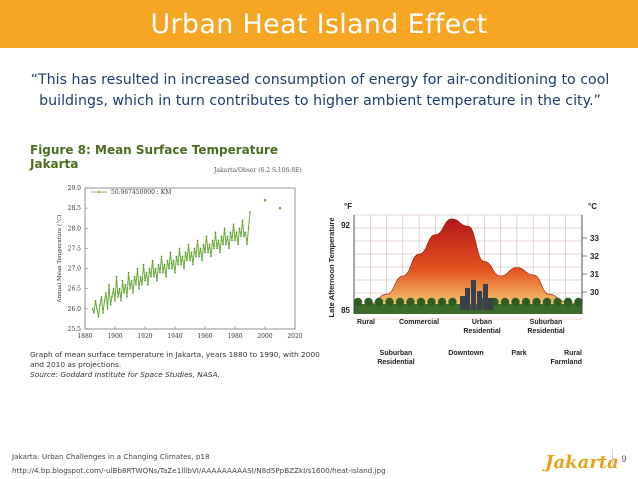 This screenshot has height=479, width=638. What do you see at coordinates (99, 192) in the screenshot?
I see `legend-marker` at bounding box center [99, 192].